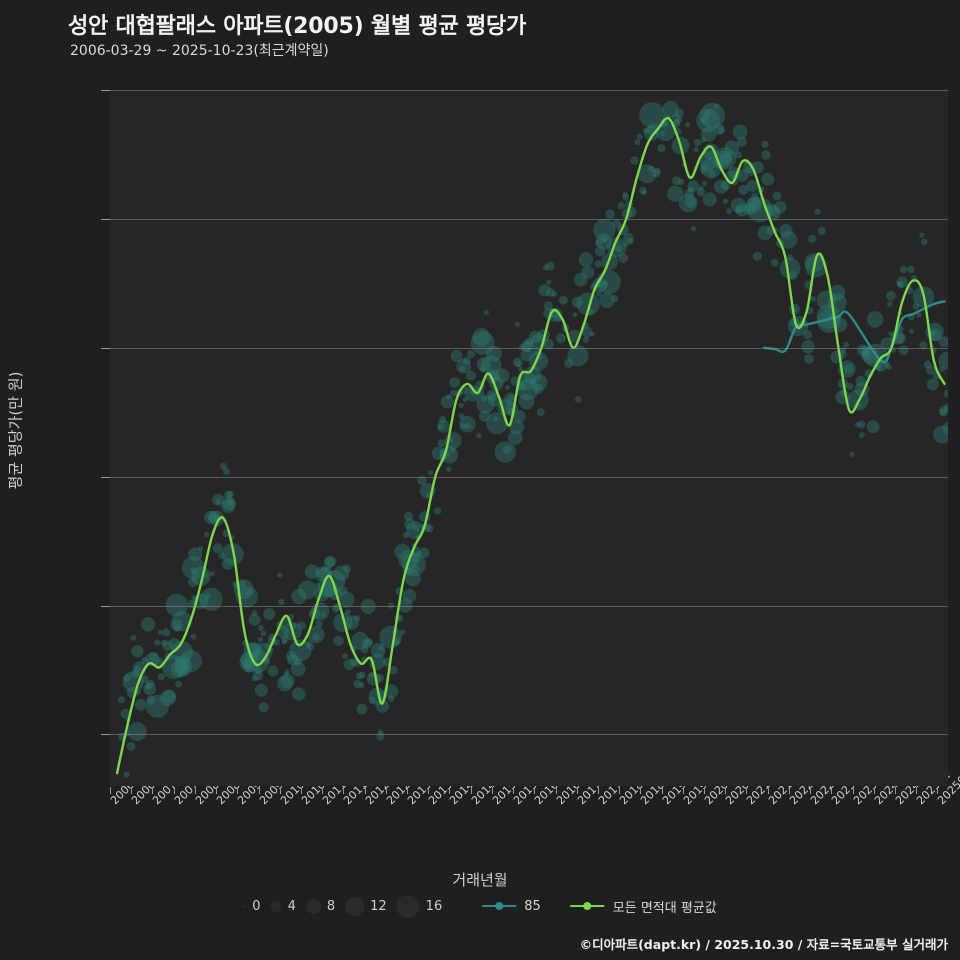 Image resolution: width=960 pixels, height=960 pixels. What do you see at coordinates (331, 906) in the screenshot?
I see `legend-size-label: 8` at bounding box center [331, 906].